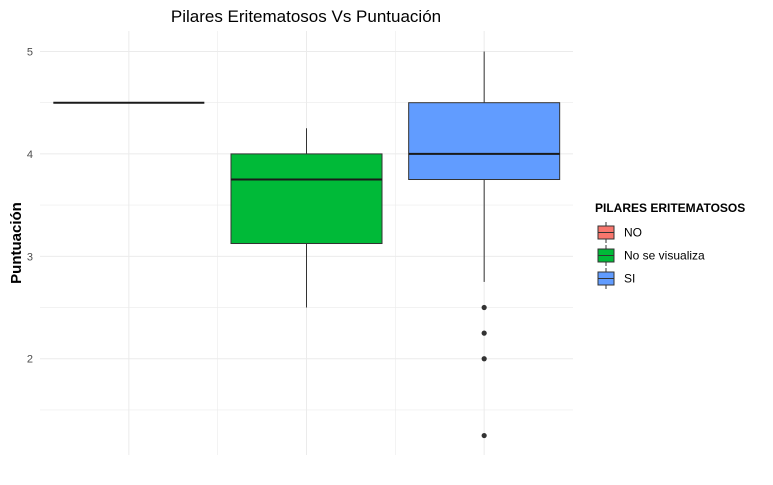  Describe the element at coordinates (629, 279) in the screenshot. I see `legend-label: SI` at that location.